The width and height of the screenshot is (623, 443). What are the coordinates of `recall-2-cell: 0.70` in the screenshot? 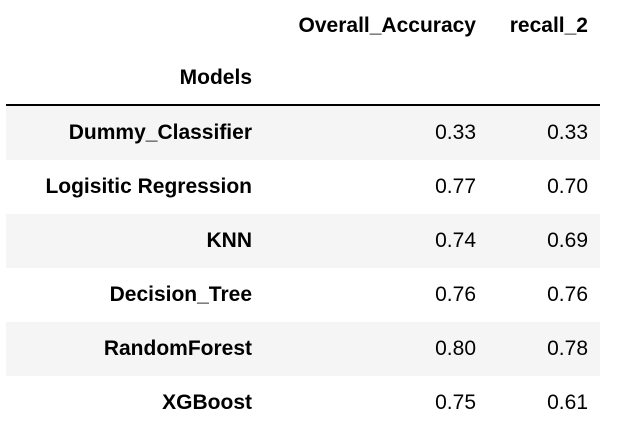 It's located at (567, 186).